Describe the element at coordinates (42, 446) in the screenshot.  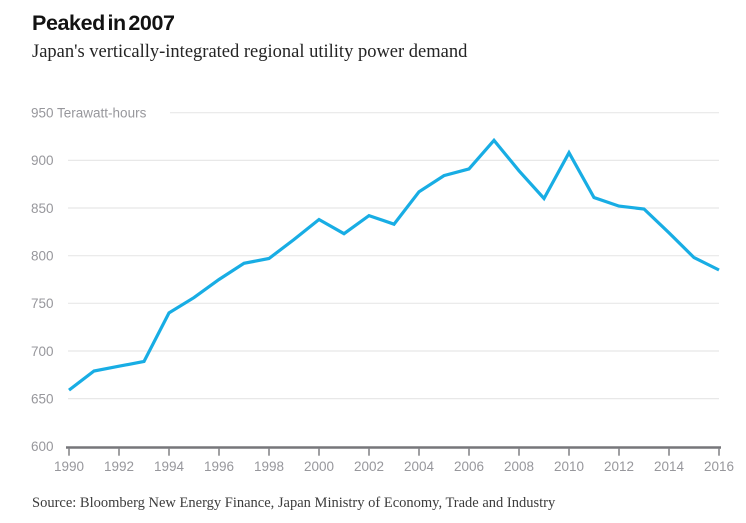
I see `y-tick-label-600: 600` at that location.